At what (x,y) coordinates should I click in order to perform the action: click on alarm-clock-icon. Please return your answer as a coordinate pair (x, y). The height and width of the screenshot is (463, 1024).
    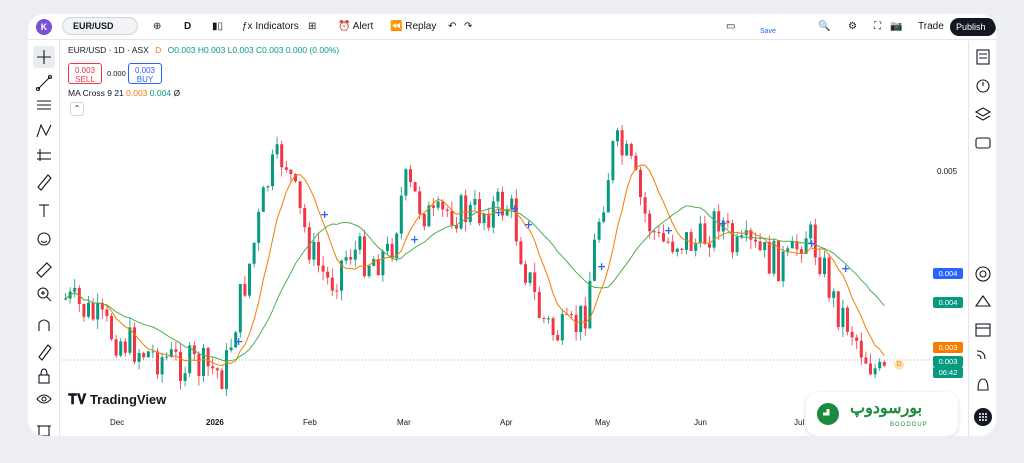
    Looking at the image, I should click on (983, 86).